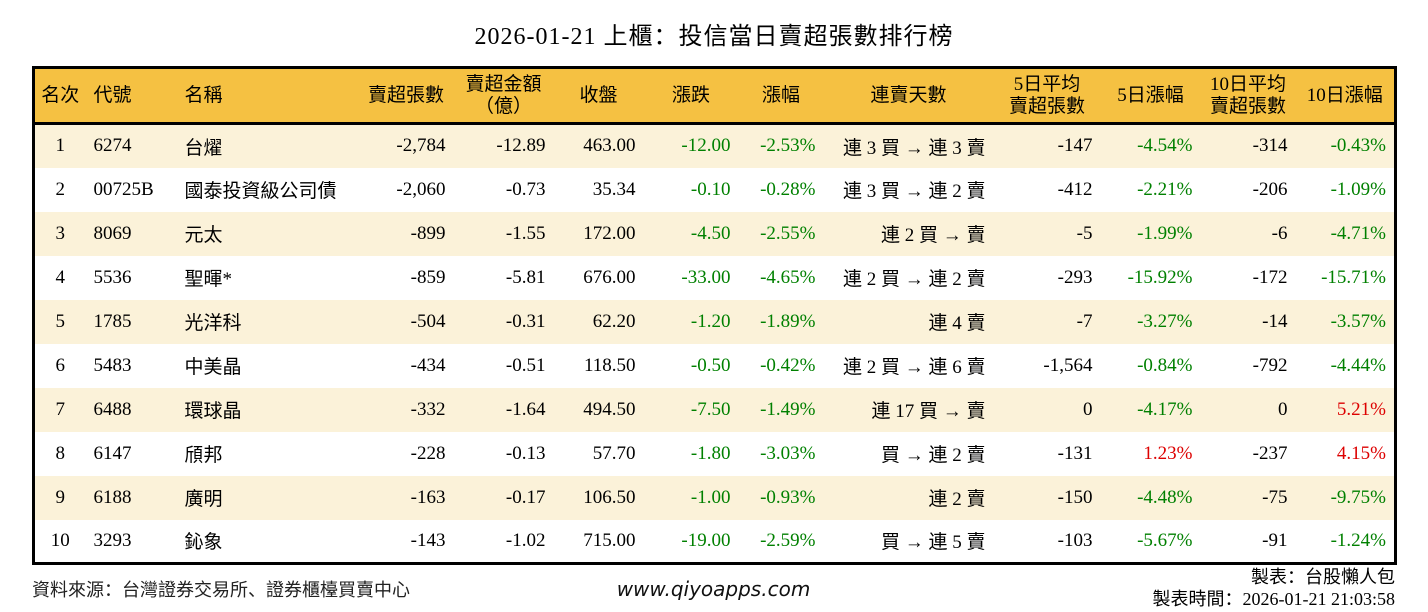  What do you see at coordinates (128, 96) in the screenshot?
I see `header-cell-code: 代號` at bounding box center [128, 96].